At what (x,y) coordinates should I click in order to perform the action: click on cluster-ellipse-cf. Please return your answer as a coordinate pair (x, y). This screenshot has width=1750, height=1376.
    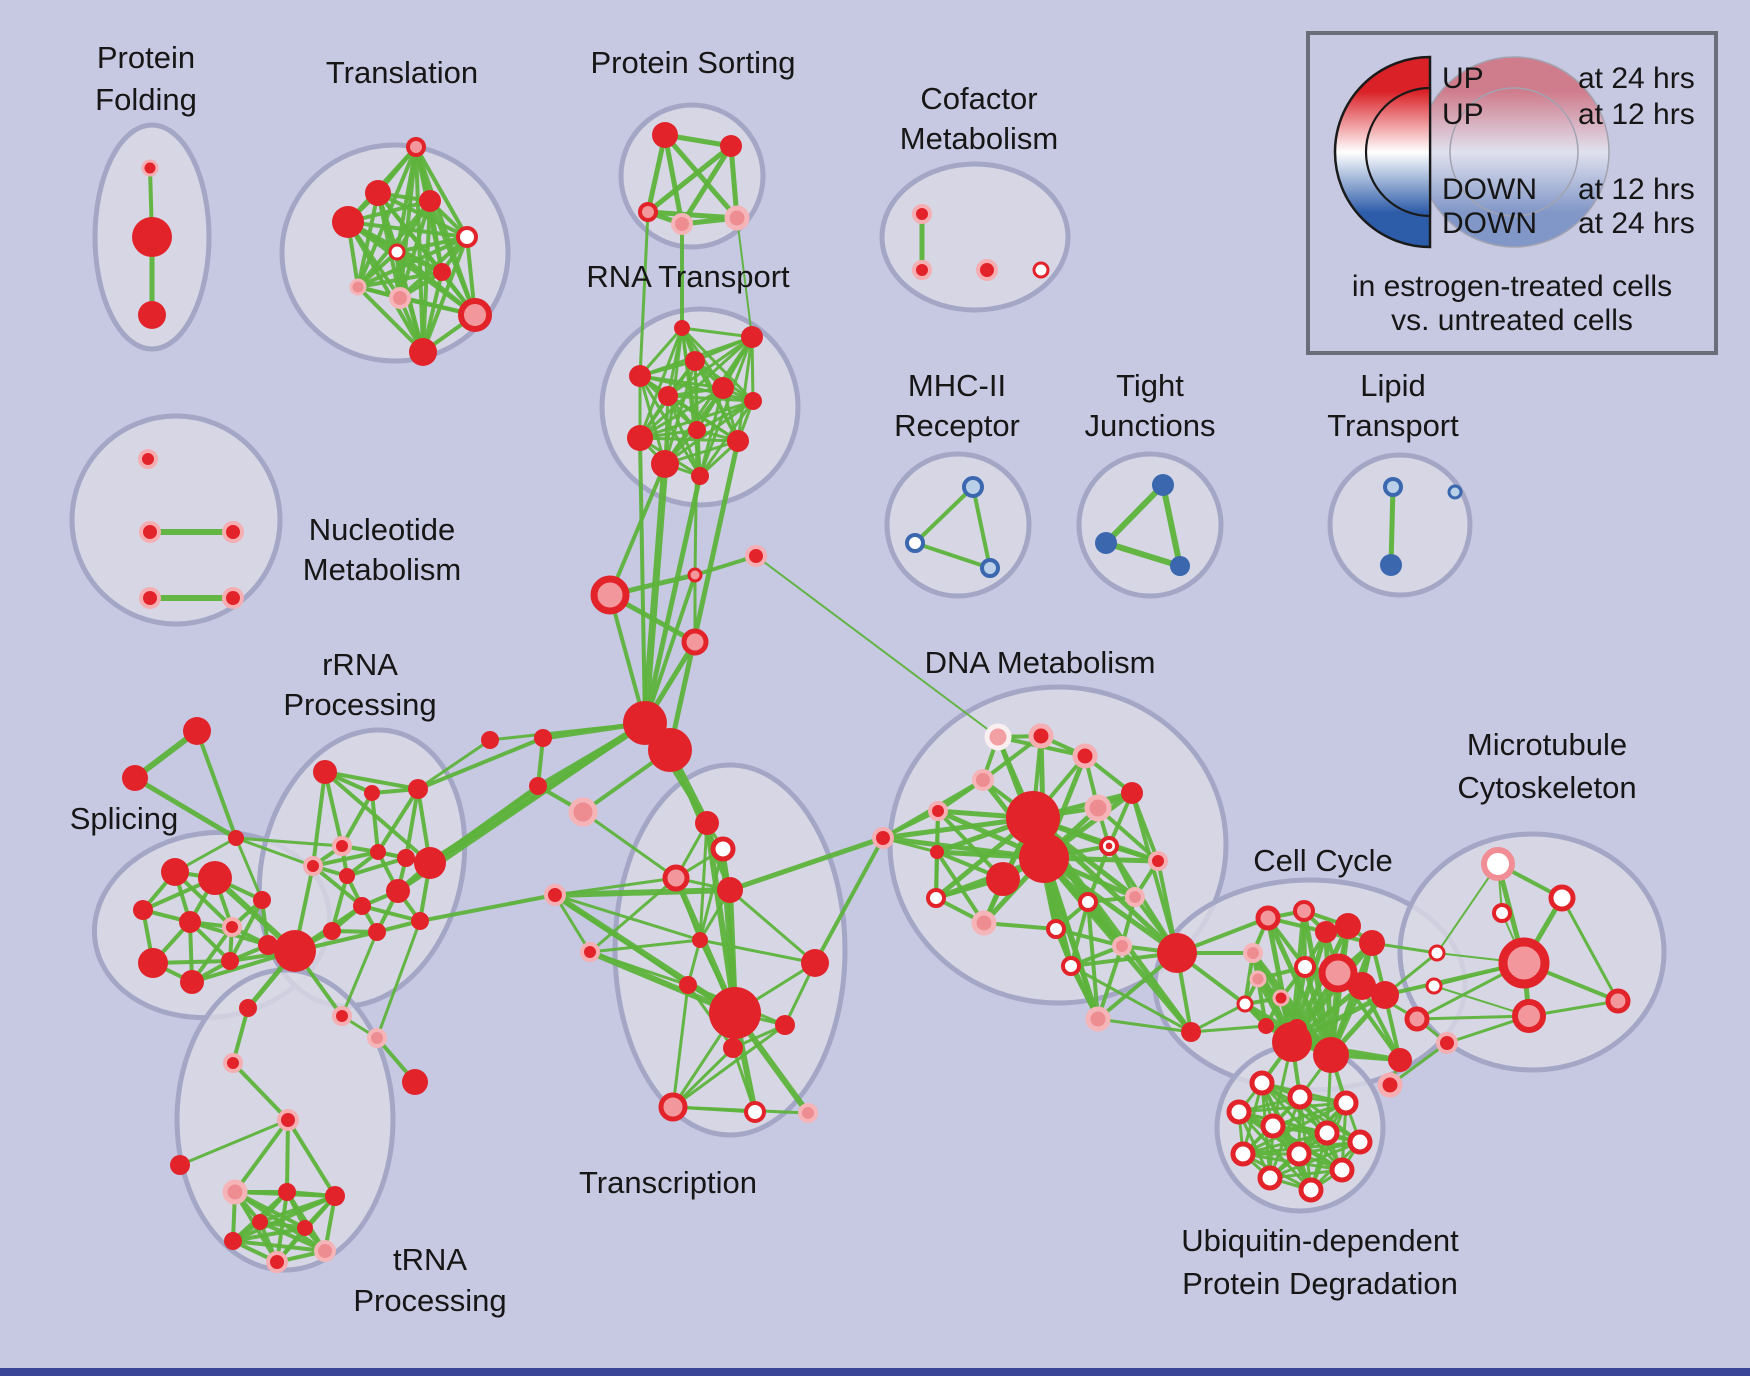
    Looking at the image, I should click on (975, 237).